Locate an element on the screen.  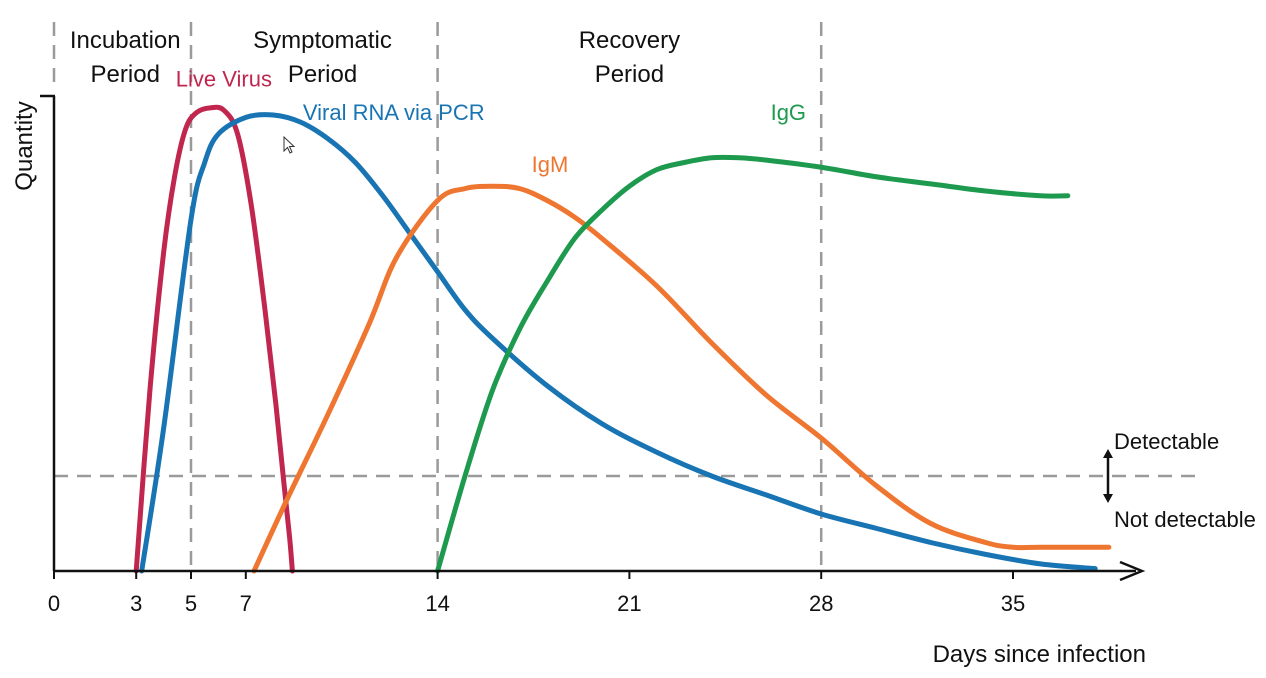
series-label-igg: IgG is located at coordinates (788, 112).